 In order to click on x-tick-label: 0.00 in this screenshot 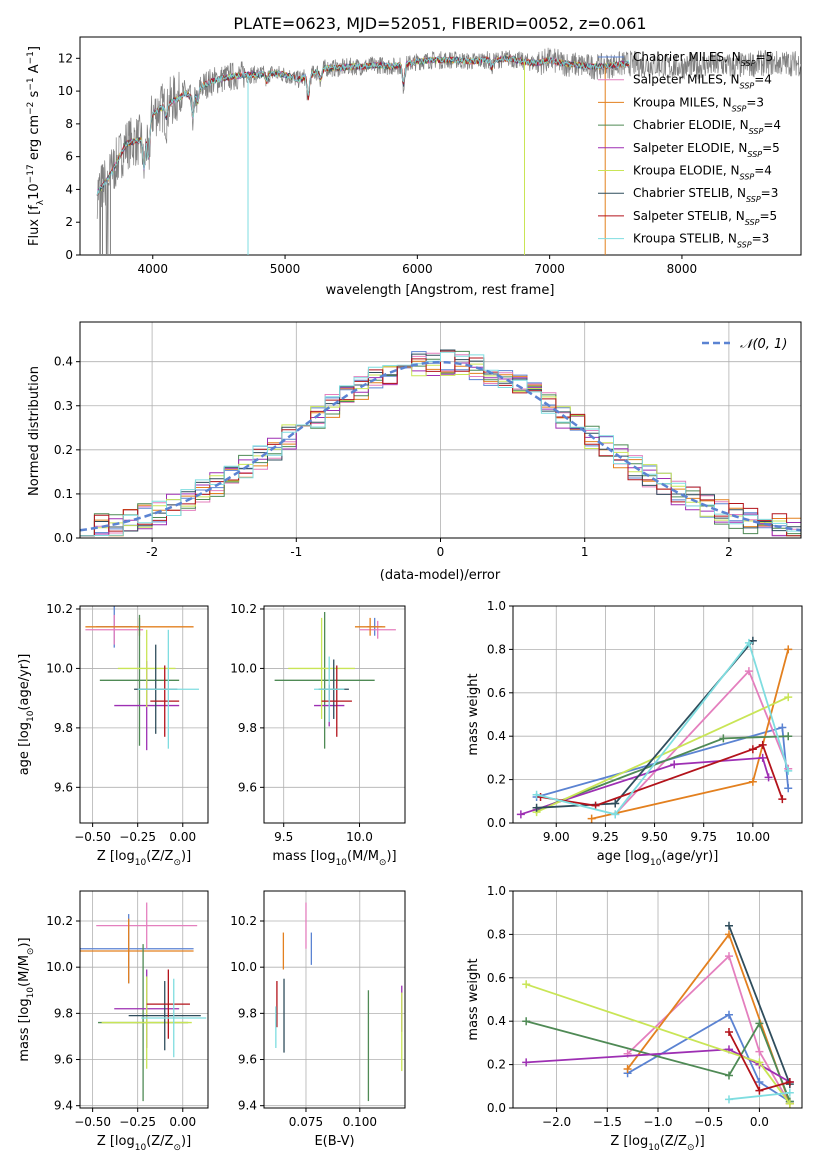, I will do `click(182, 837)`.